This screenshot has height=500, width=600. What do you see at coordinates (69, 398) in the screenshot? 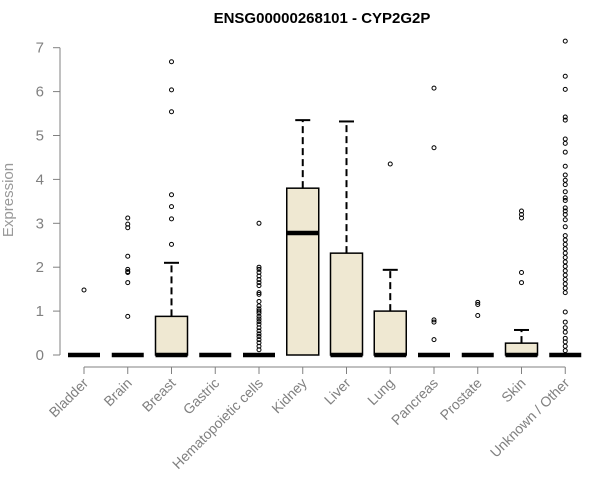
I see `x-tick-label: Bladder` at bounding box center [69, 398].